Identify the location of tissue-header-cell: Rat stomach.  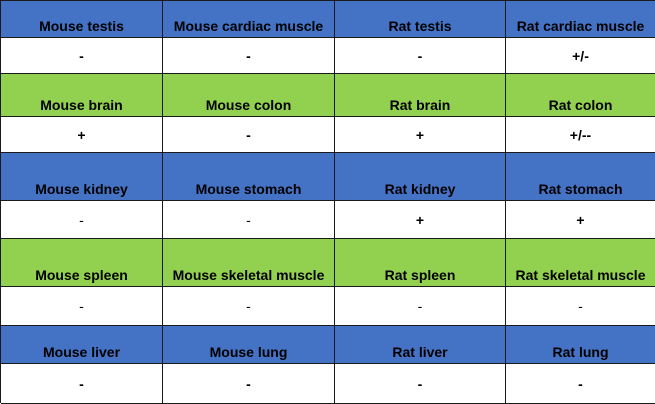
(580, 177).